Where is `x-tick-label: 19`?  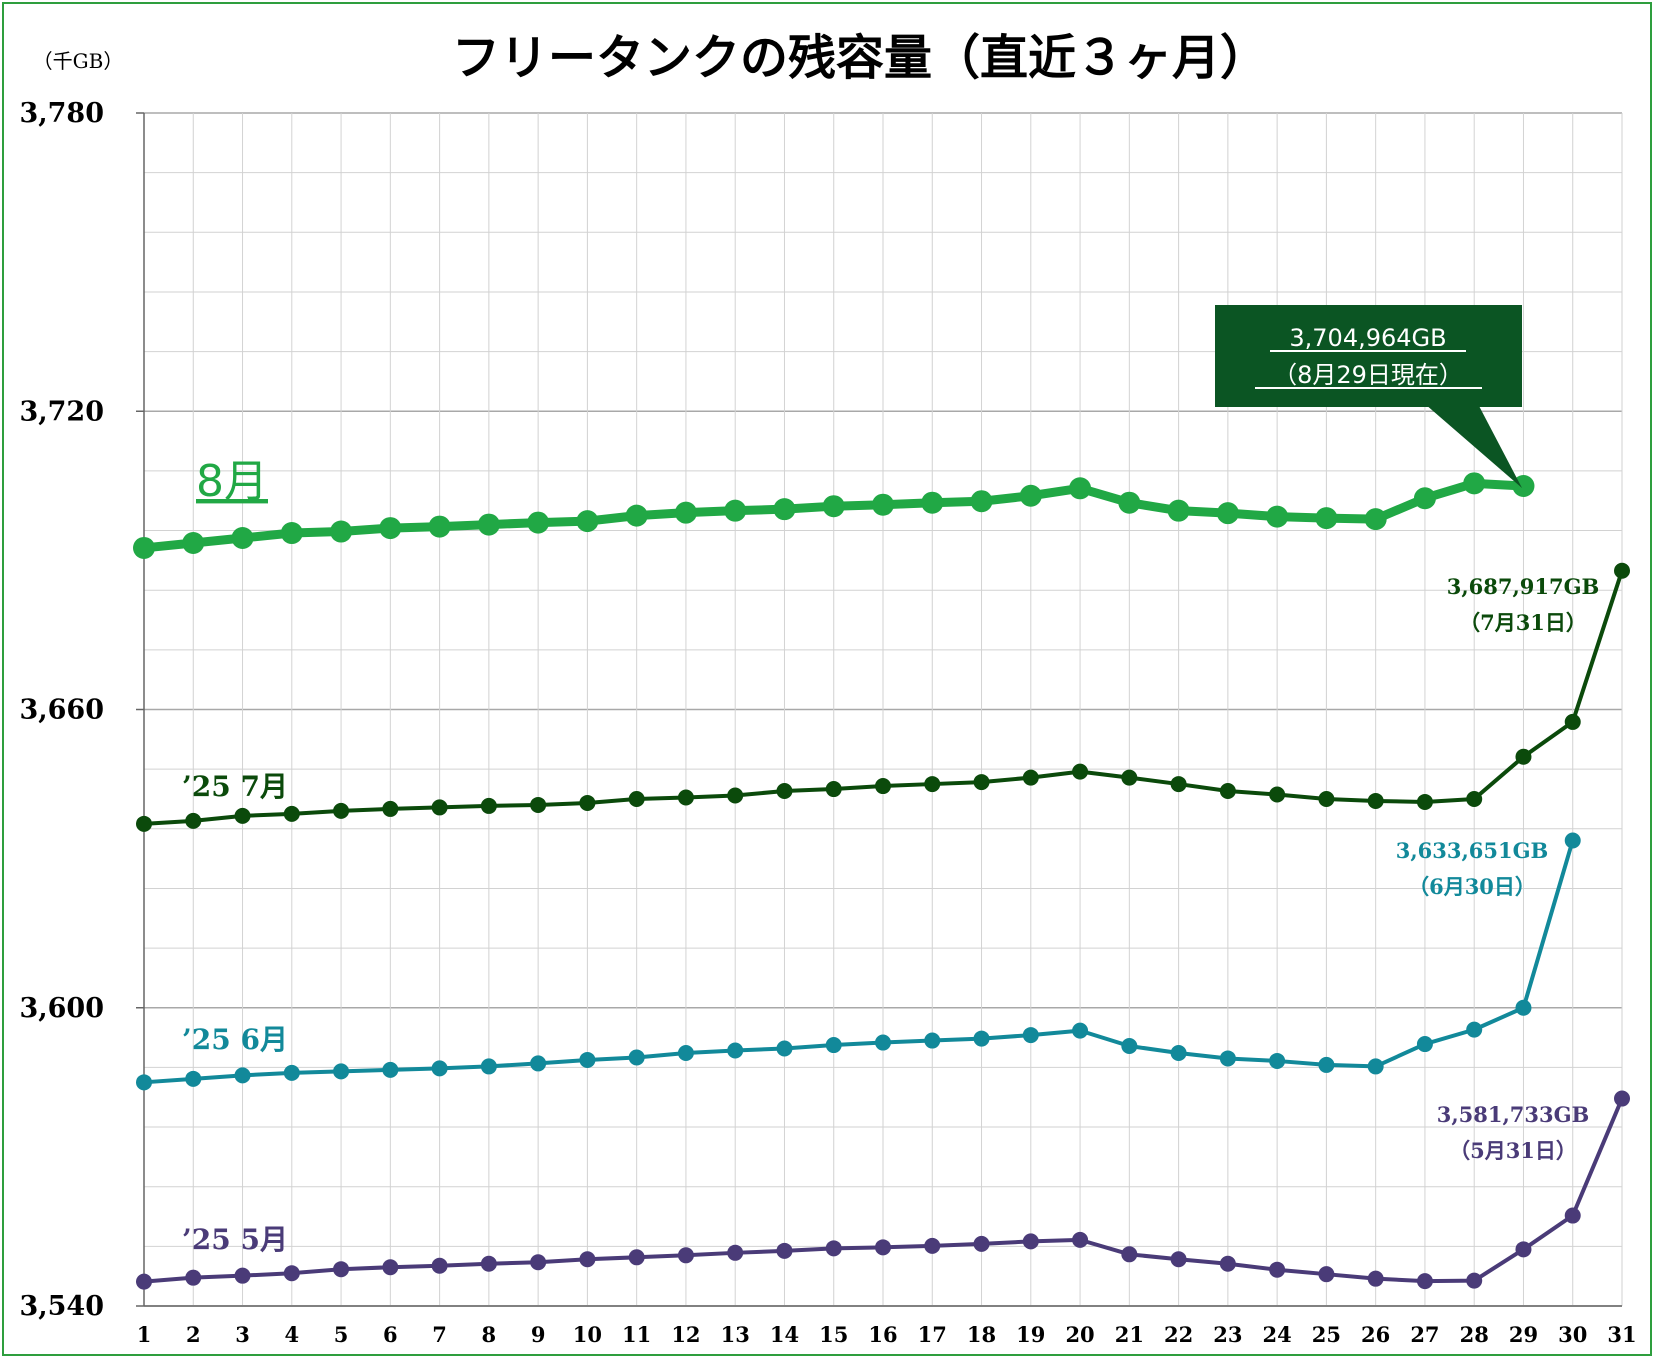 x-tick-label: 19 is located at coordinates (1030, 1334).